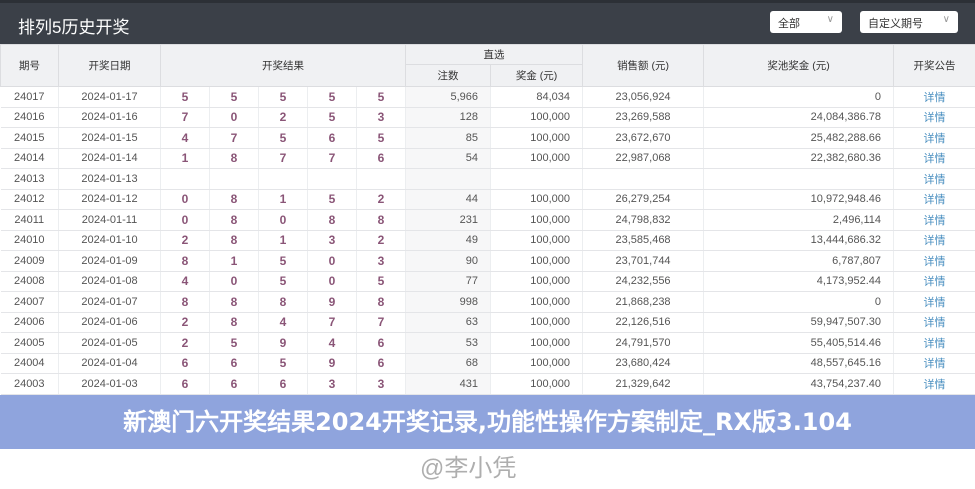  What do you see at coordinates (283, 117) in the screenshot?
I see `result-digit: 2` at bounding box center [283, 117].